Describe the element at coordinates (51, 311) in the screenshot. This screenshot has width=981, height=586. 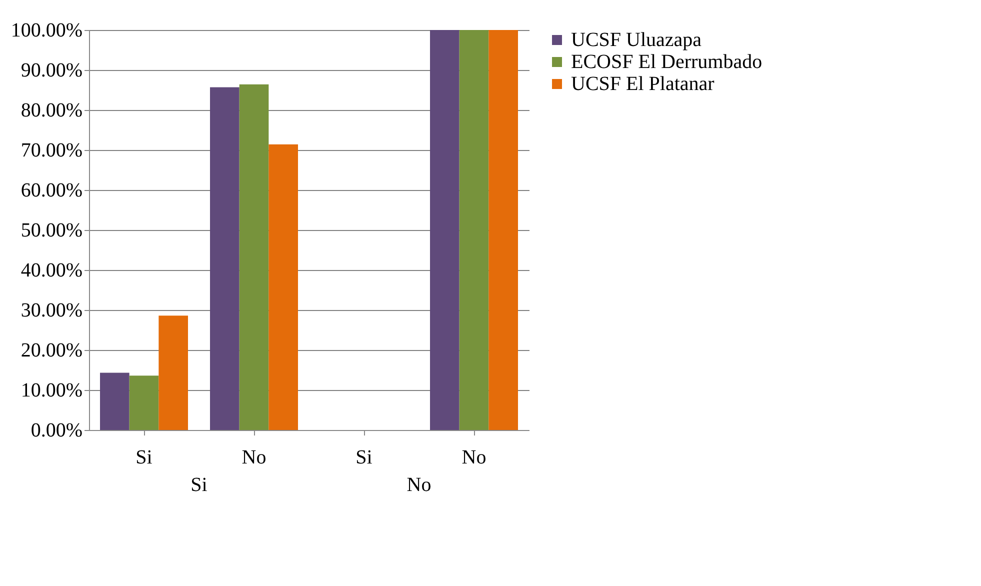
I see `y-tick-label: 30.00%` at that location.